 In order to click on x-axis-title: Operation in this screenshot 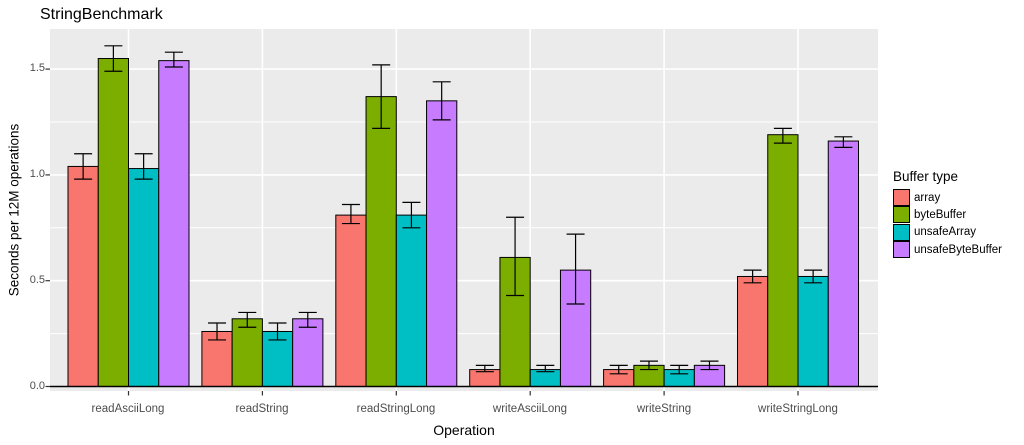, I will do `click(464, 430)`.